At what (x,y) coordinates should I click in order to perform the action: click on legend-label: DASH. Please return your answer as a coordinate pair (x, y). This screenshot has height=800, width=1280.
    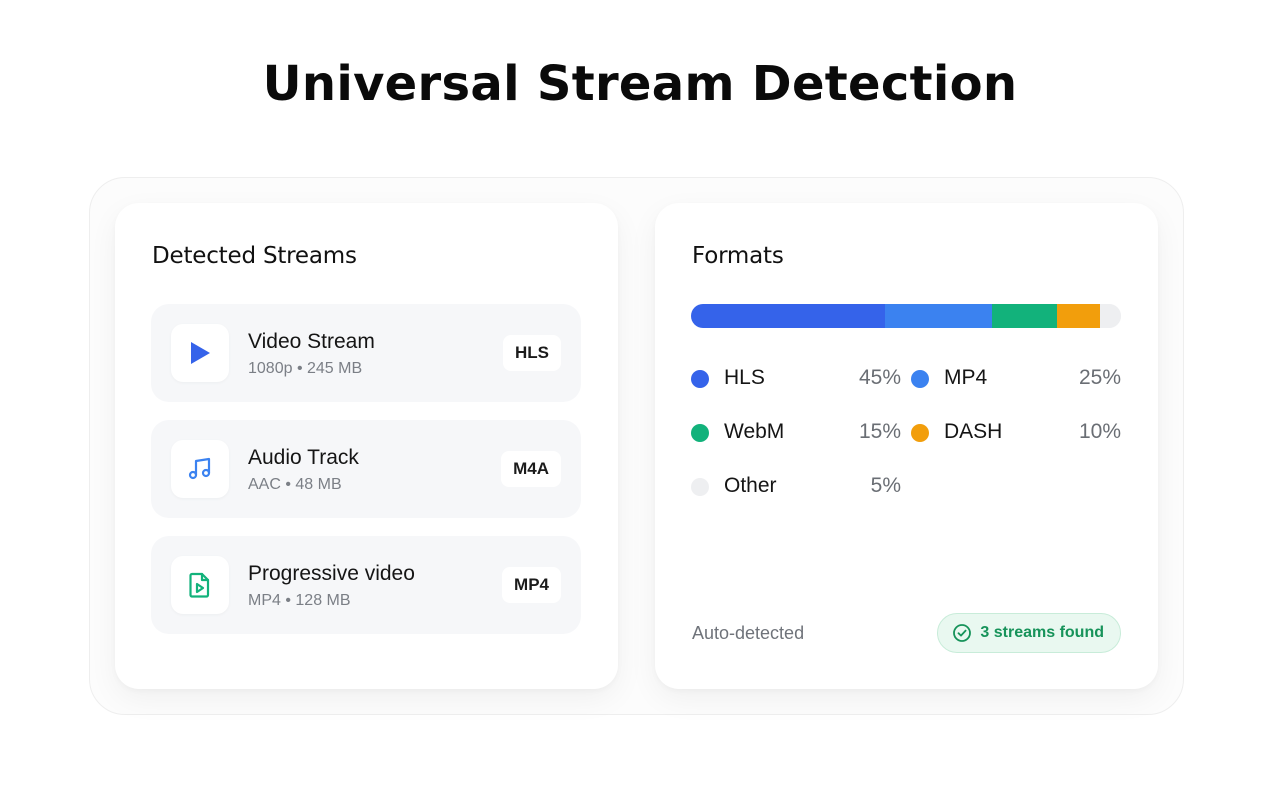
    Looking at the image, I should click on (973, 431).